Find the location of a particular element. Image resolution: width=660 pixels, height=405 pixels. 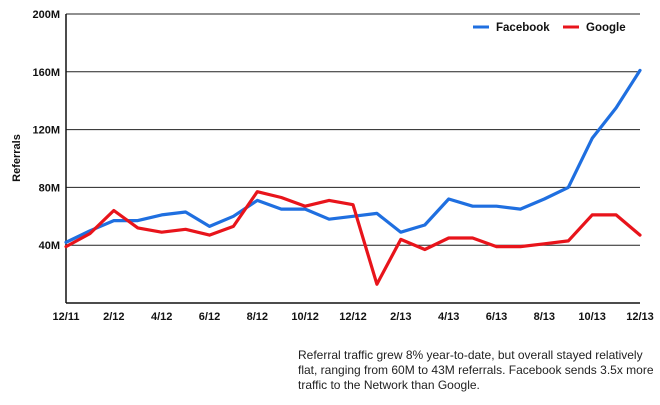

x-tick-label: 8/13 is located at coordinates (544, 317).